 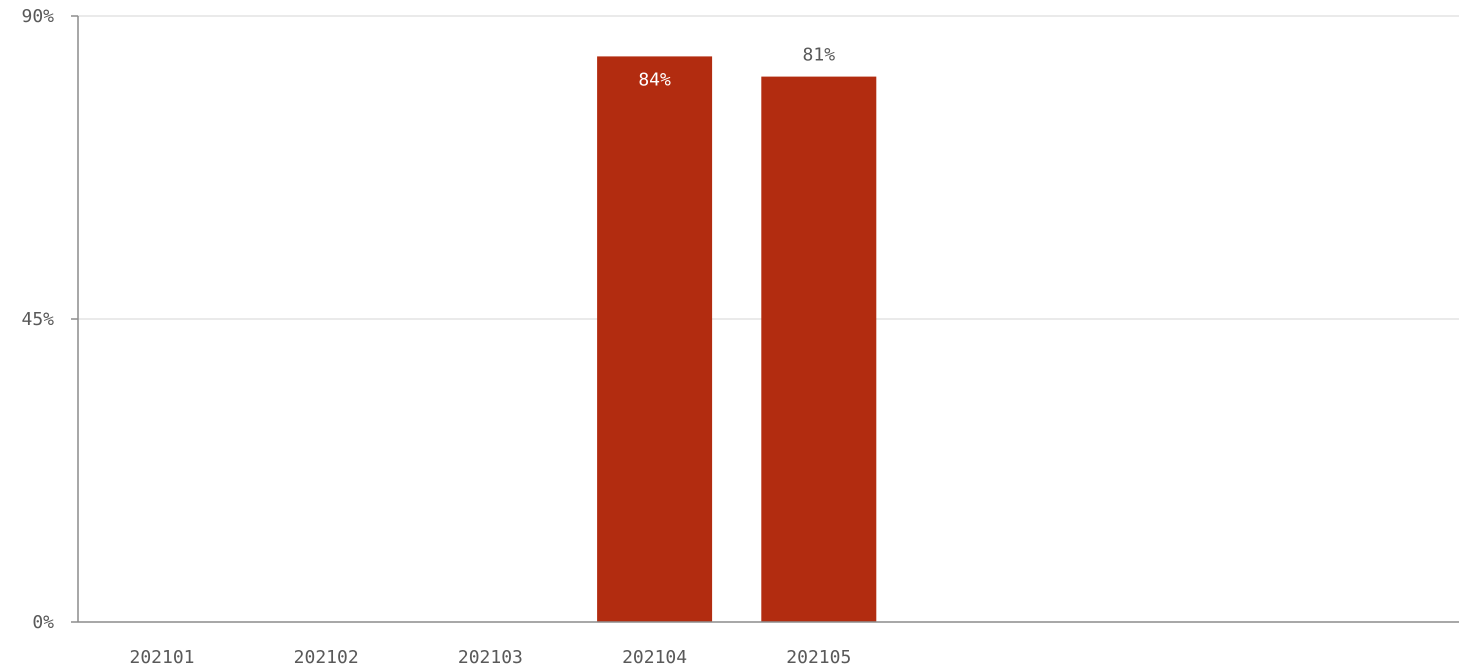 I want to click on y-tick-label: 0%, so click(x=43, y=622).